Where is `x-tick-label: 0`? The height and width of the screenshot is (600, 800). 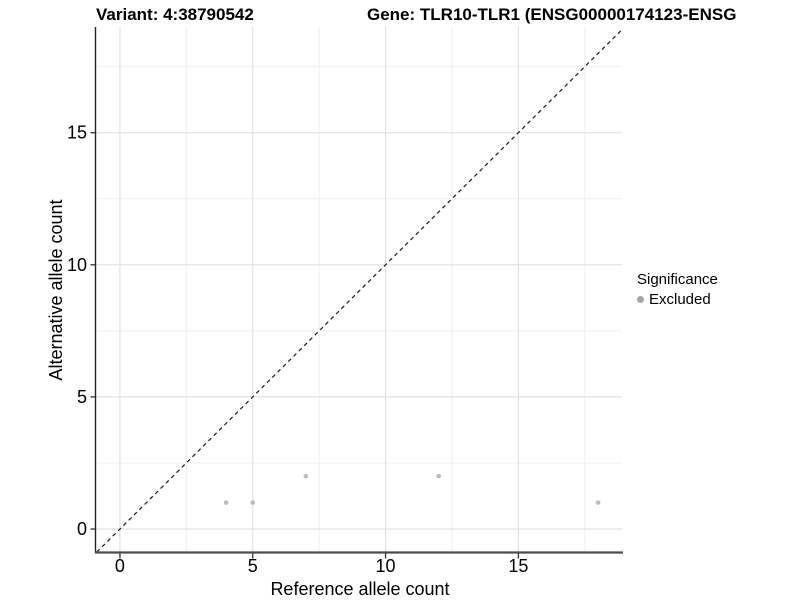
x-tick-label: 0 is located at coordinates (120, 566).